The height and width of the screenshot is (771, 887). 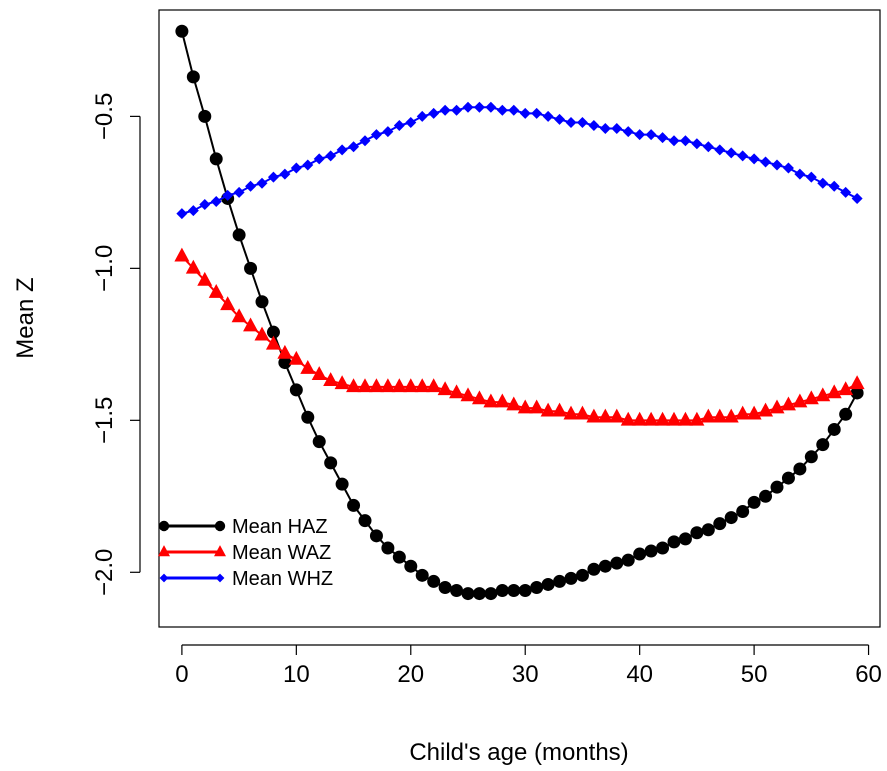 I want to click on x-tick-label: 20, so click(x=410, y=674).